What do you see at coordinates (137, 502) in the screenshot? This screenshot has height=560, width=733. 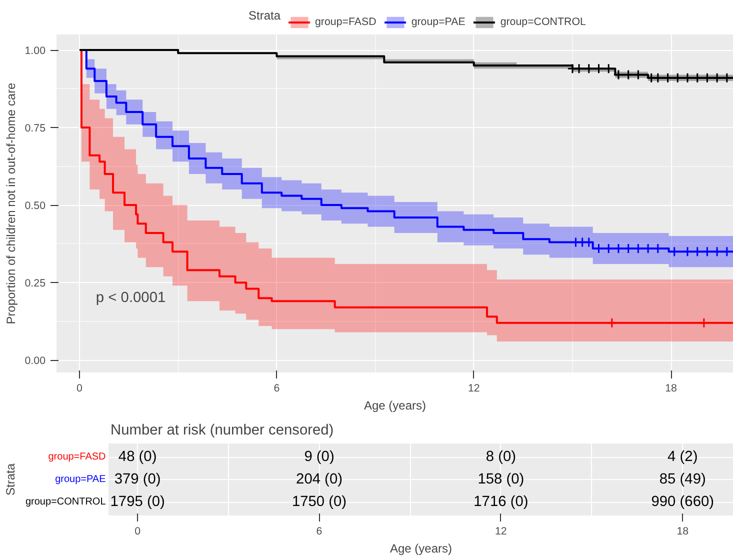 I see `text: 1795 (0)` at bounding box center [137, 502].